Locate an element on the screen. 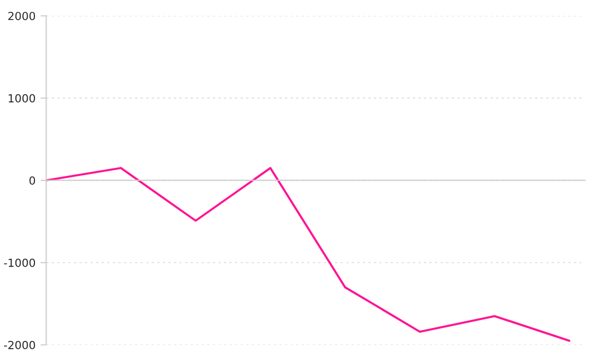 This screenshot has height=360, width=600. y-tick-label: -2000 is located at coordinates (20, 345).